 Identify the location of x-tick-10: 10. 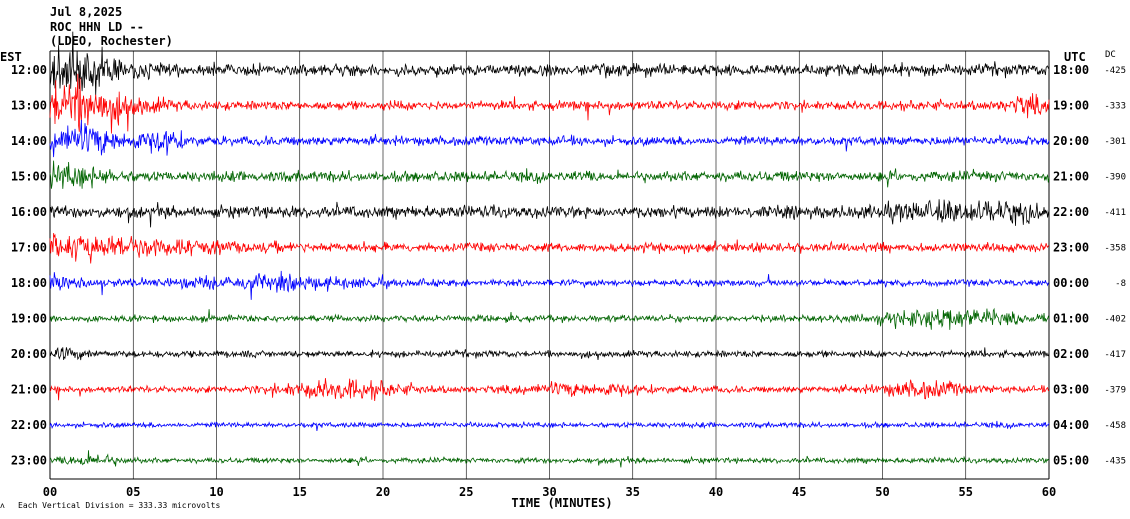
(216, 492).